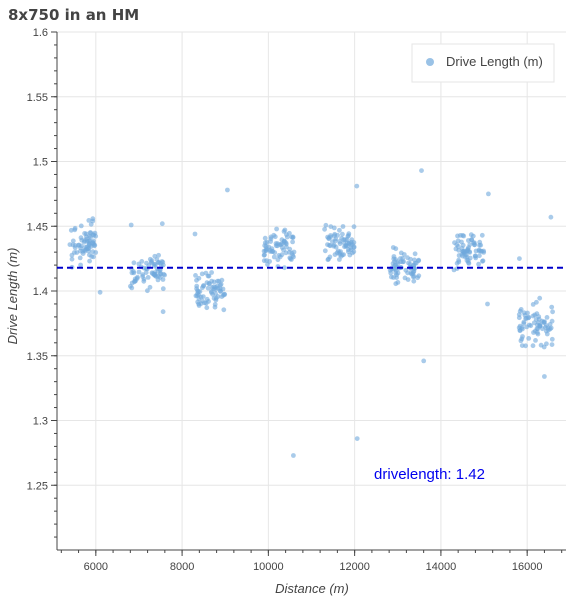 This screenshot has height=600, width=570. Describe the element at coordinates (527, 567) in the screenshot. I see `x-tick-label: 16000` at that location.